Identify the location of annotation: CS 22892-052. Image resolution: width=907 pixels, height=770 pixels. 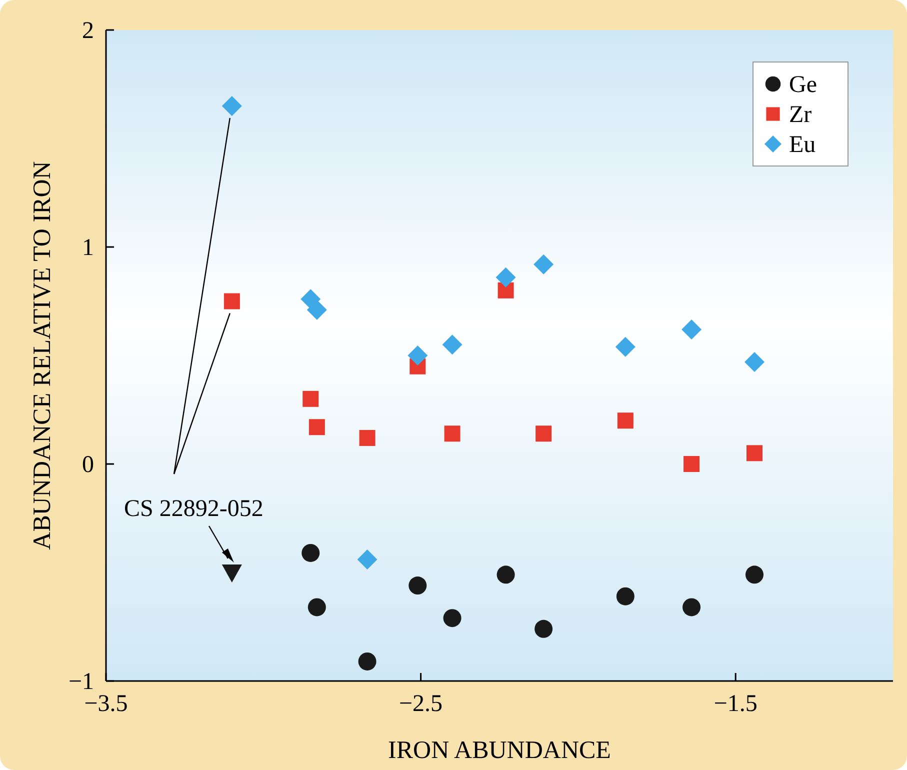
(194, 509).